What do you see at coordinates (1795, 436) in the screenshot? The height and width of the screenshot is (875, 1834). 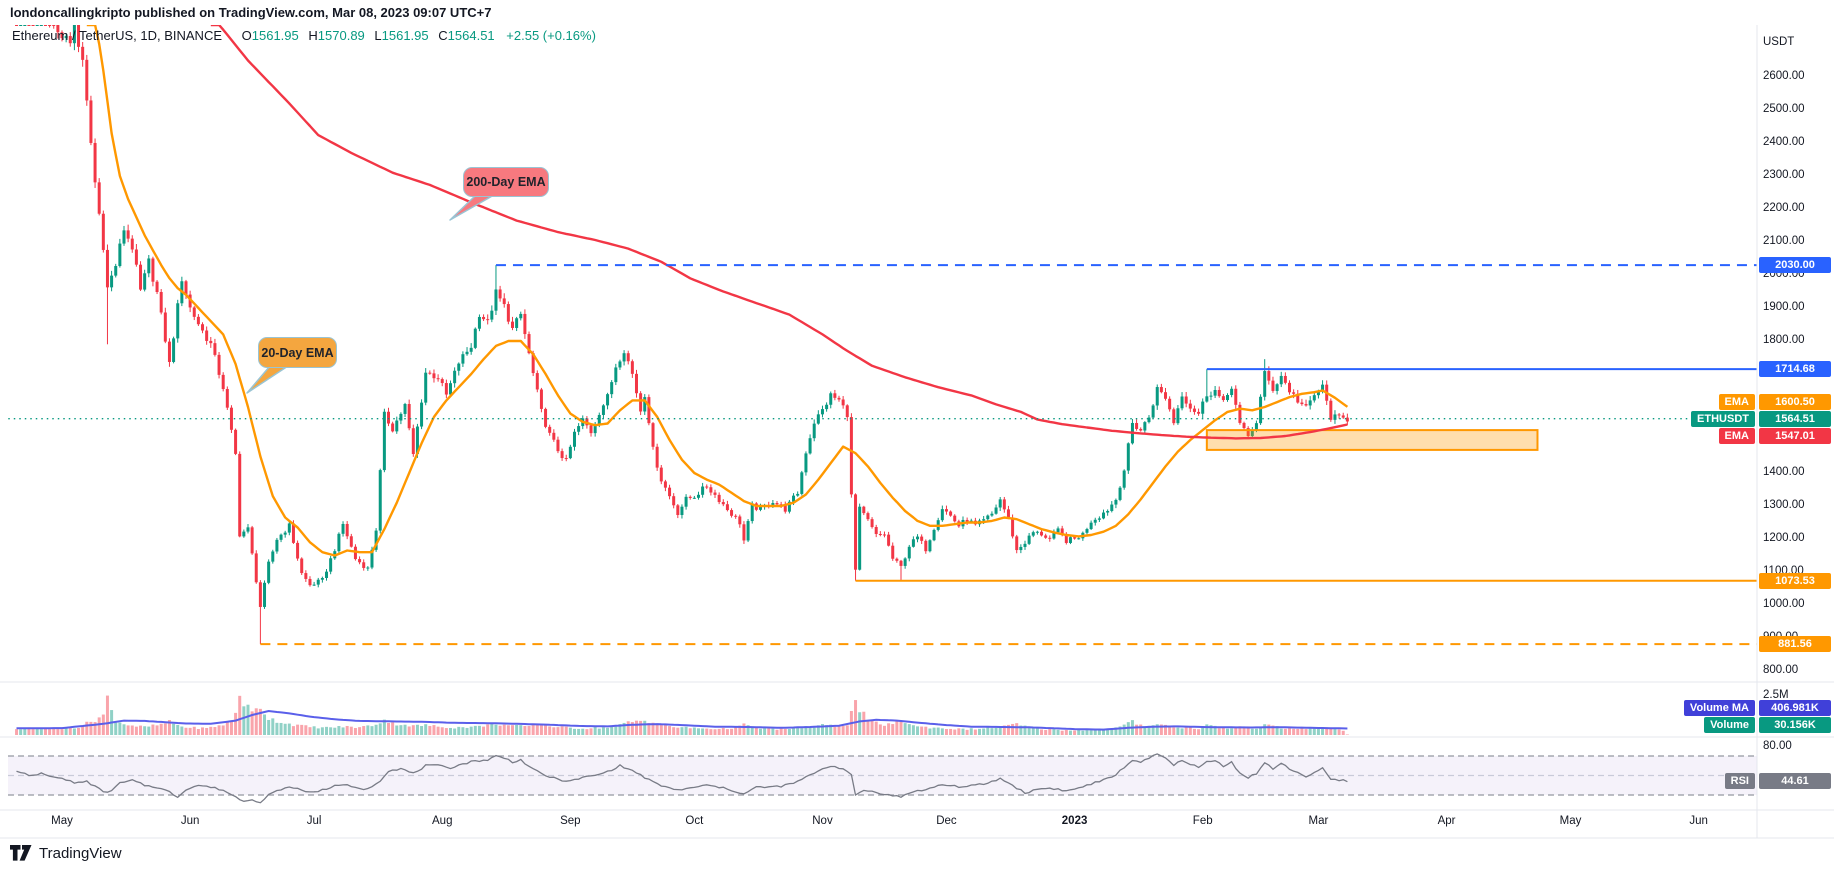 I see `ema200-value-badge: 1547.01` at bounding box center [1795, 436].